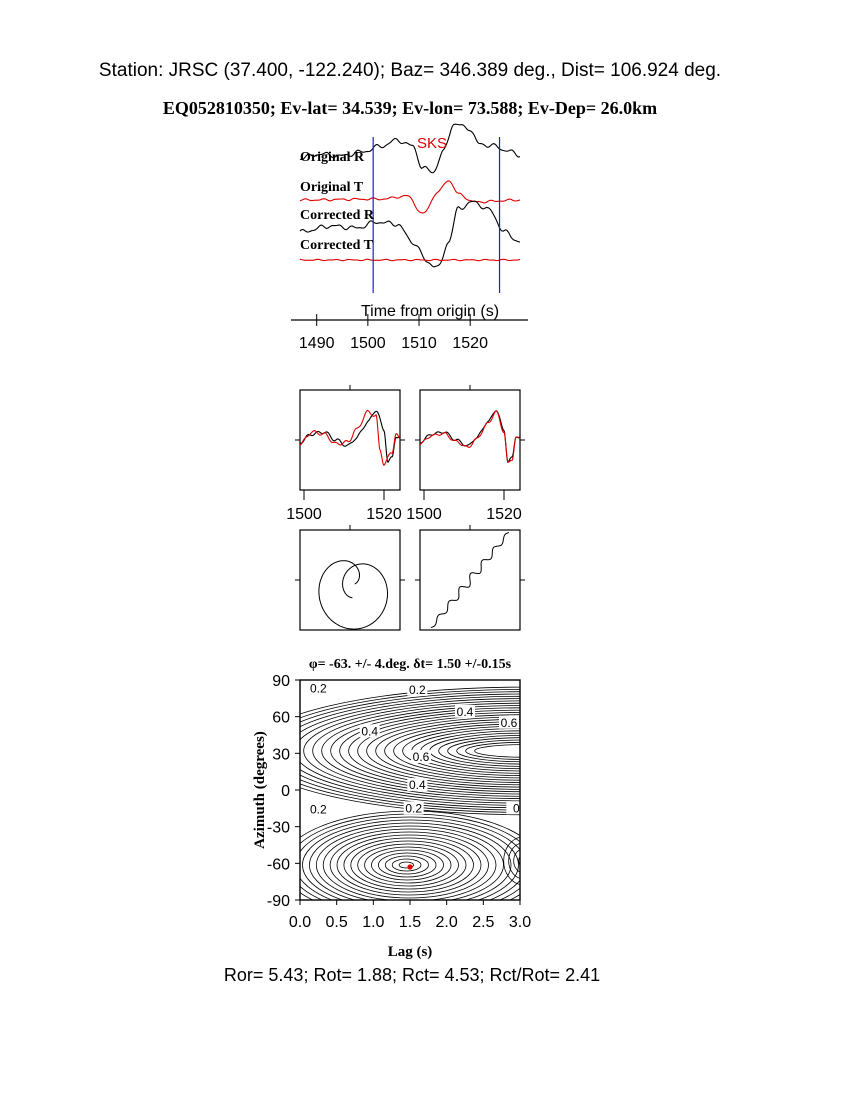  Describe the element at coordinates (332, 157) in the screenshot. I see `trace-label-original-r: Original R` at that location.